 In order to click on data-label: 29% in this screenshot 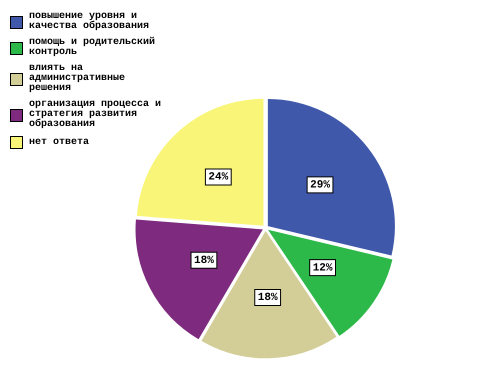, I will do `click(320, 186)`.